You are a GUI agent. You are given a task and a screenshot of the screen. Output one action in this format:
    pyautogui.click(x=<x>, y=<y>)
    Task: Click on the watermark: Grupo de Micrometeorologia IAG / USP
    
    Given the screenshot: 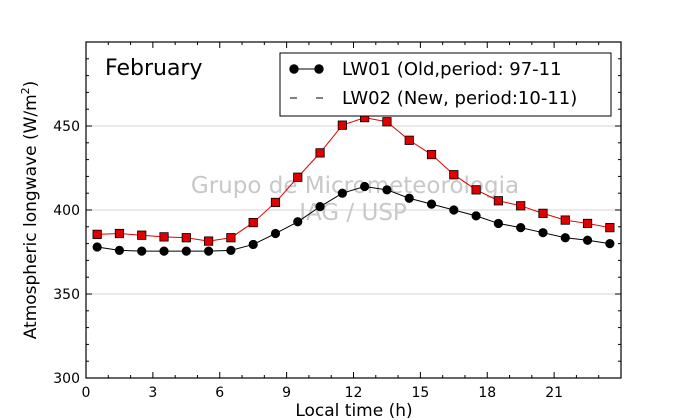 What is the action you would take?
    pyautogui.click(x=355, y=199)
    